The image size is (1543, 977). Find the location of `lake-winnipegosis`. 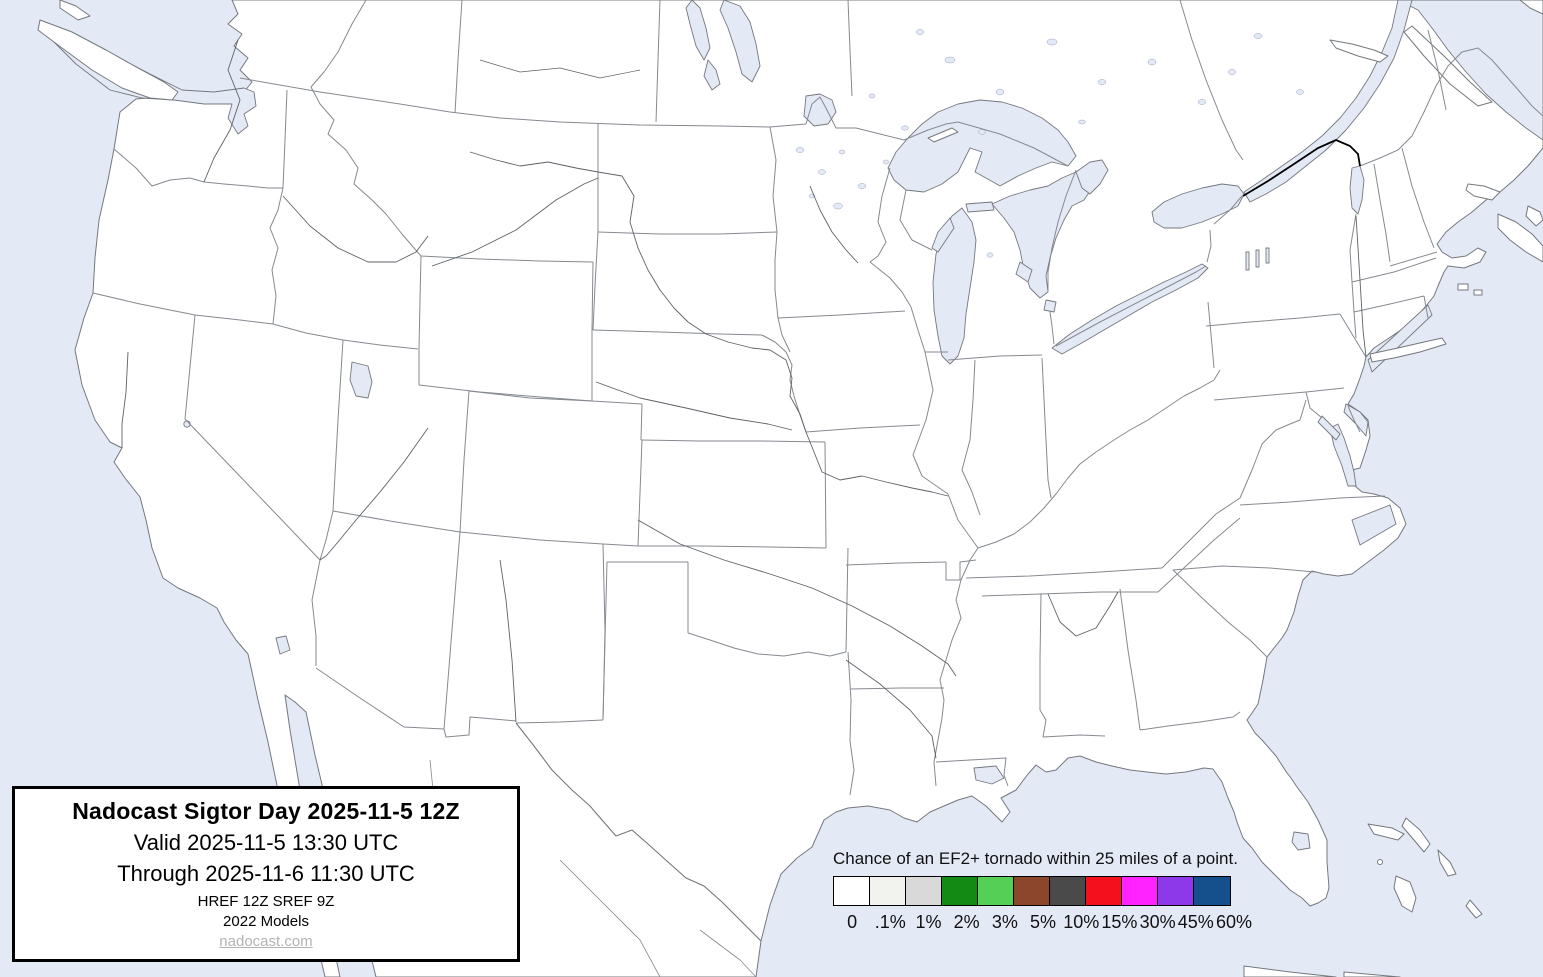

lake-winnipegosis is located at coordinates (698, 30).